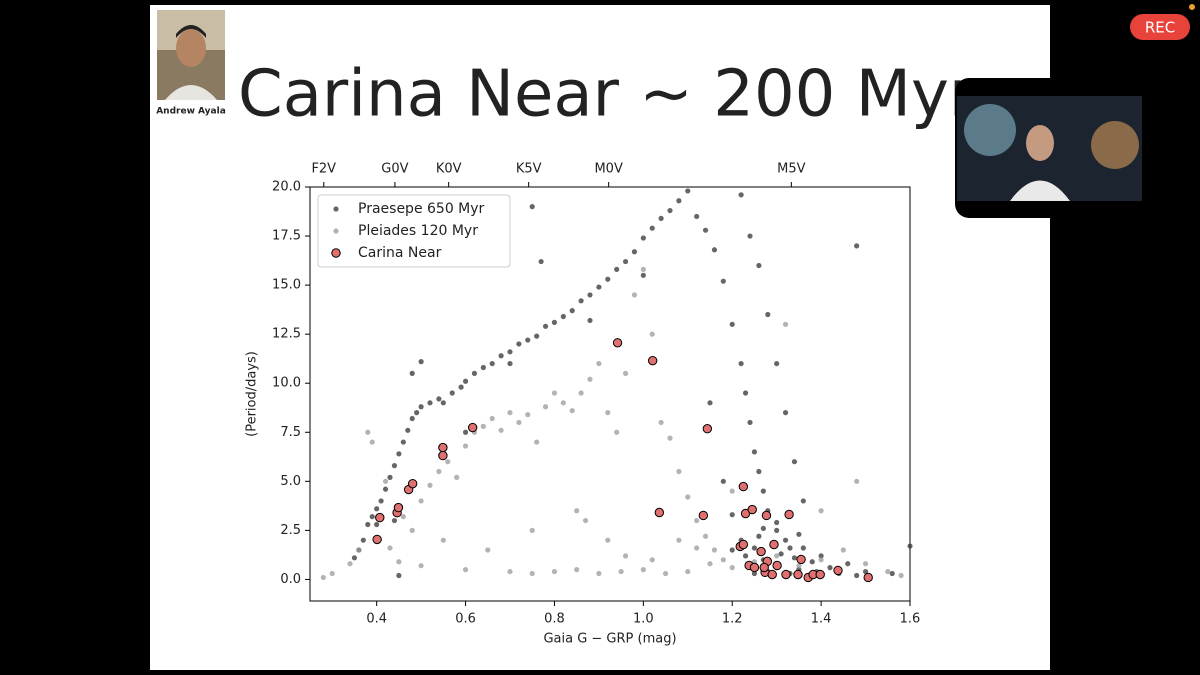 Image resolution: width=1200 pixels, height=675 pixels. Describe the element at coordinates (1192, 7) in the screenshot. I see `status-dot` at that location.